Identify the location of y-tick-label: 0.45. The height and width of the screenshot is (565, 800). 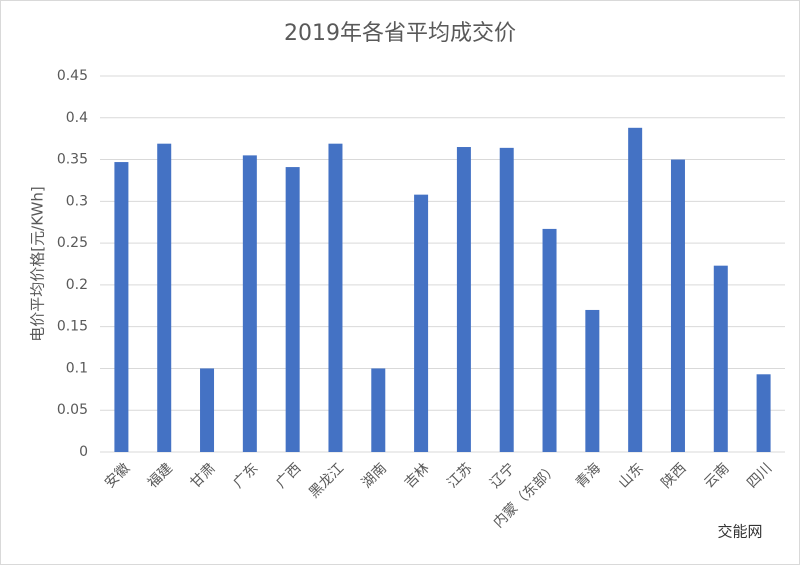
(72, 76).